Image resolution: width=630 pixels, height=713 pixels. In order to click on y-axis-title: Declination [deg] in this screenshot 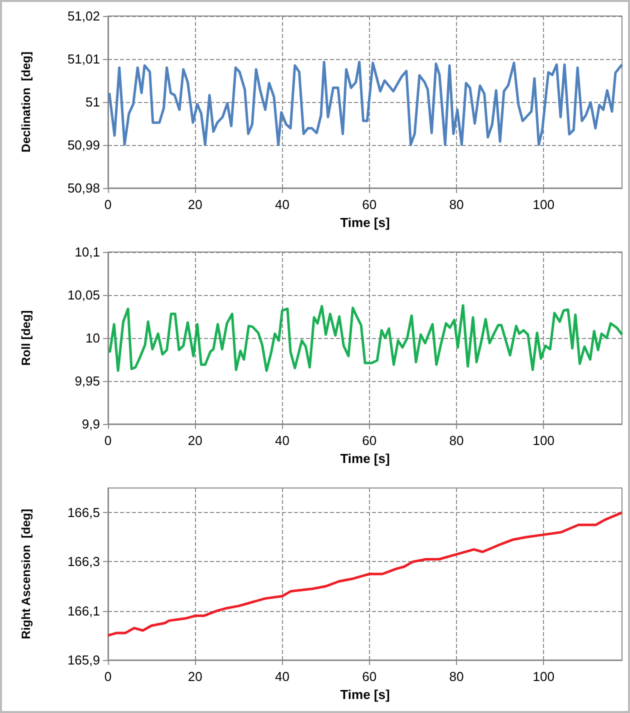, I will do `click(26, 102)`.